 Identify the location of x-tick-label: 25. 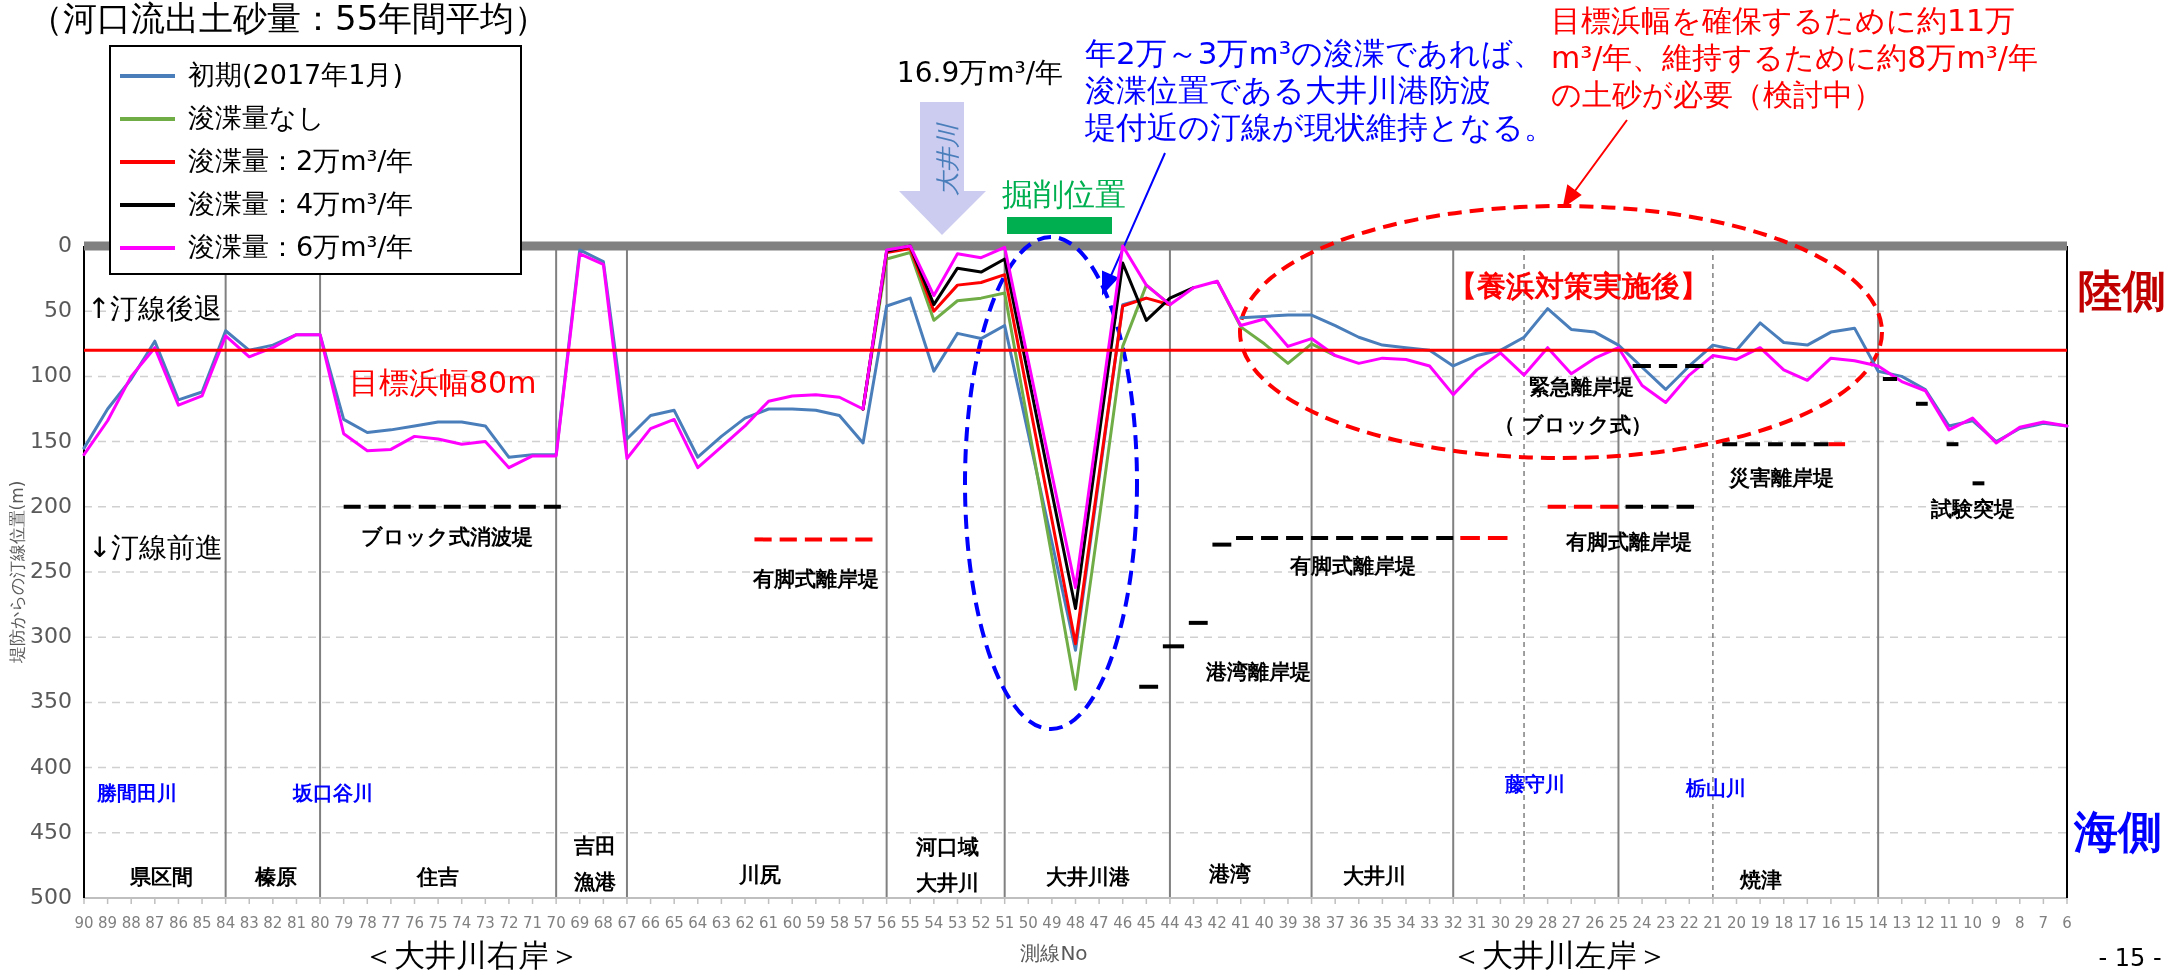
(1618, 922).